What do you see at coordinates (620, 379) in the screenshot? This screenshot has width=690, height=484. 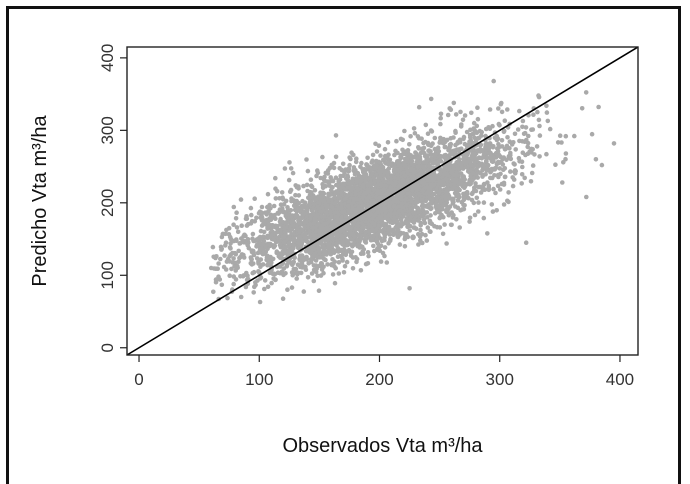 I see `x-tick-label: 400` at bounding box center [620, 379].